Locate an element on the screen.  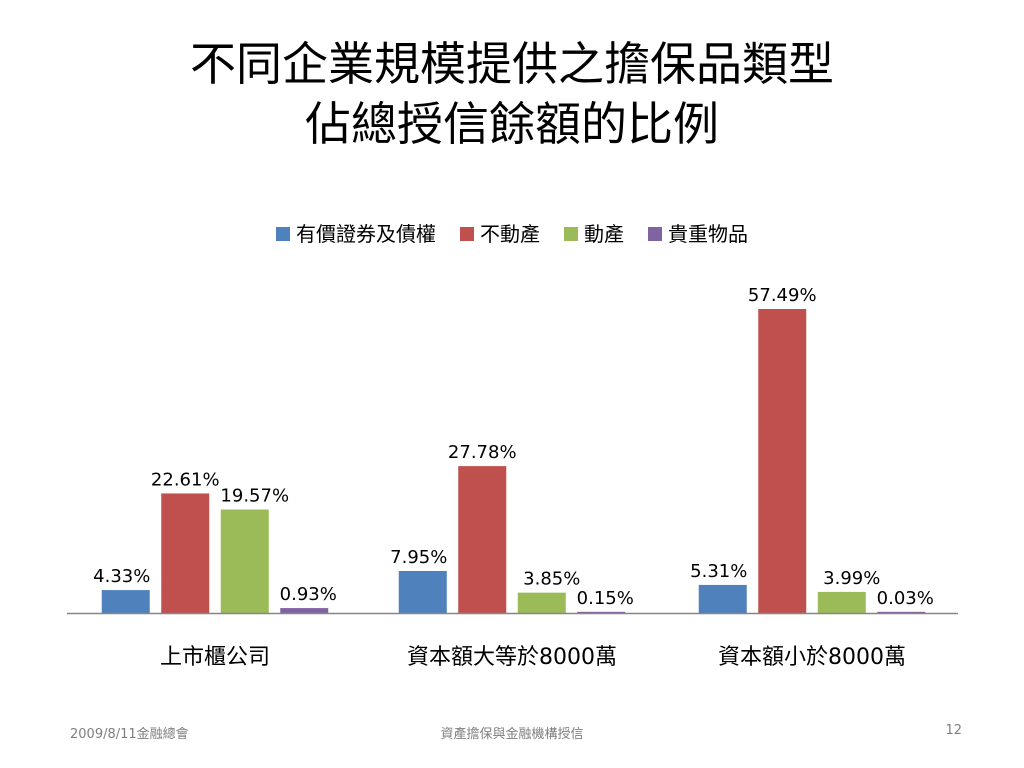
page-number: 12 is located at coordinates (953, 730).